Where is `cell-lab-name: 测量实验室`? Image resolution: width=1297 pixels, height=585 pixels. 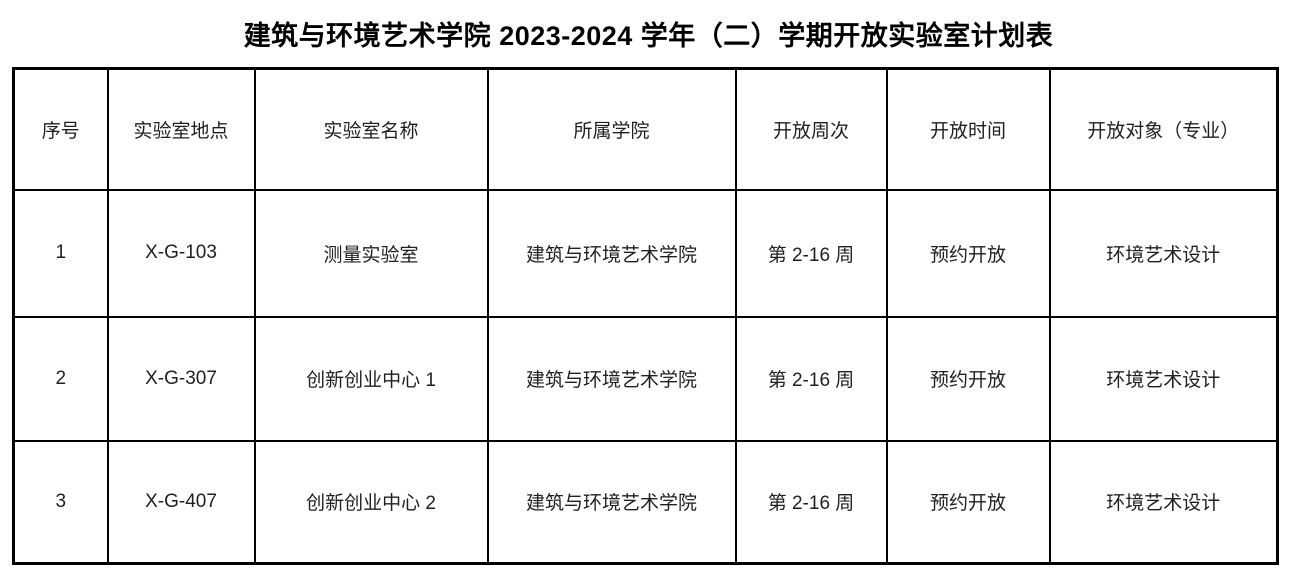 cell-lab-name: 测量实验室 is located at coordinates (371, 253).